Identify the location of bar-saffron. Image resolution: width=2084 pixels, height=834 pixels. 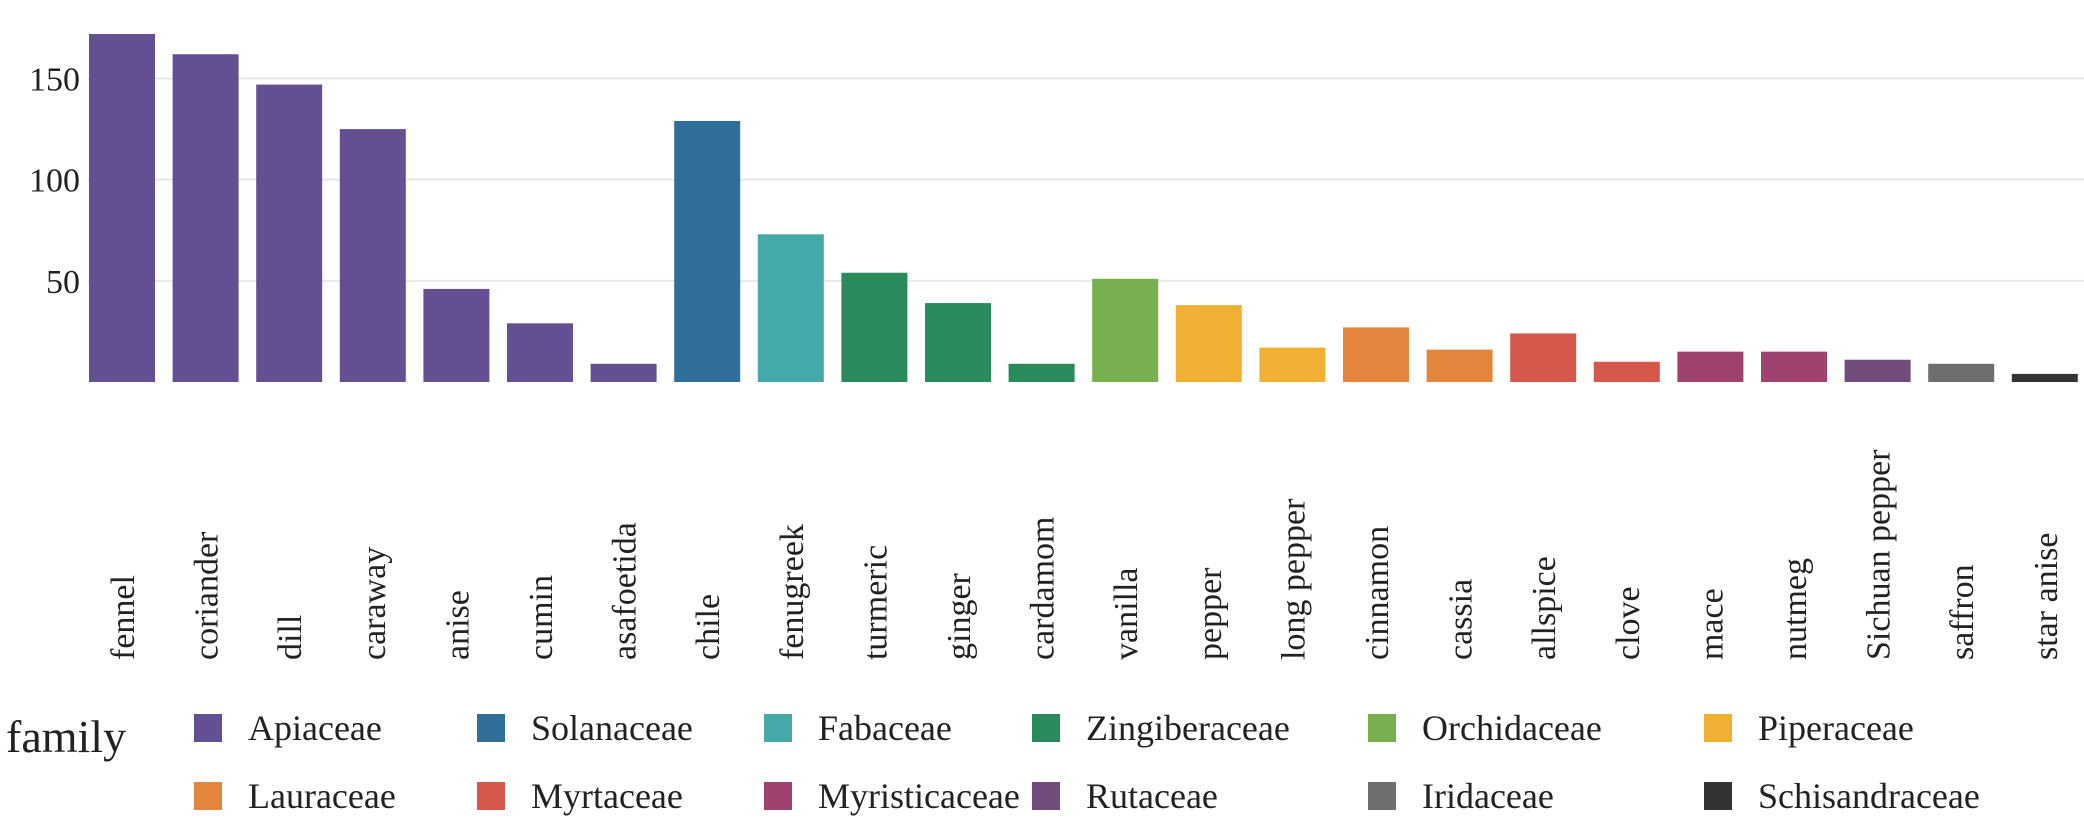
(1961, 372).